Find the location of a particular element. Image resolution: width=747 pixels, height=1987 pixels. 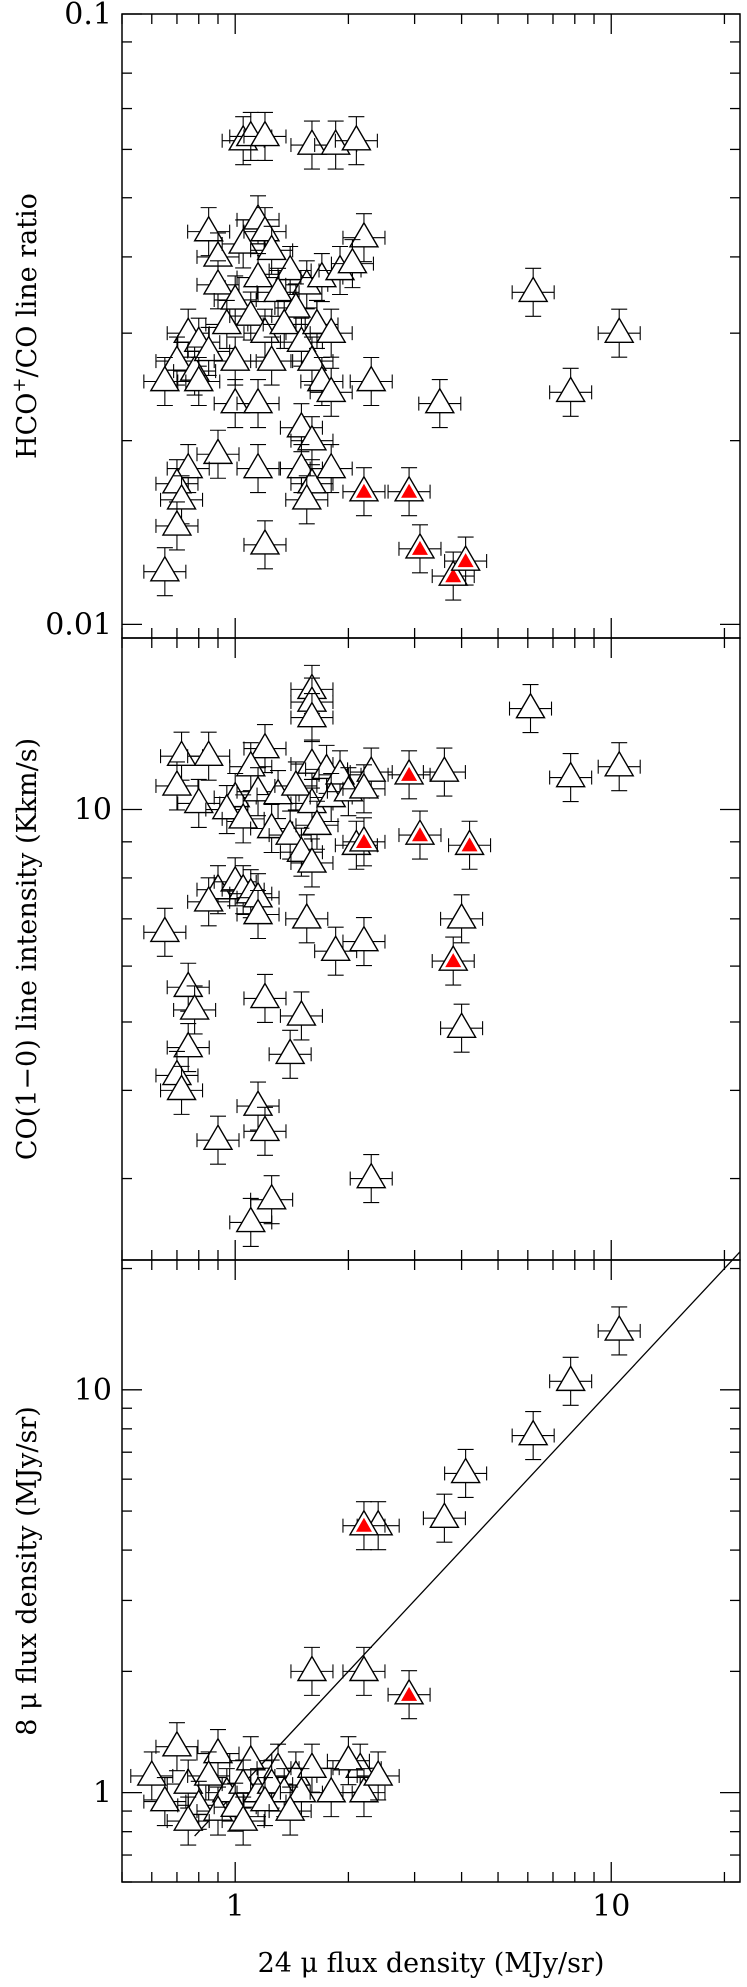

y-axis-label: 8 μ flux density (MJy/sr) is located at coordinates (27, 1571).